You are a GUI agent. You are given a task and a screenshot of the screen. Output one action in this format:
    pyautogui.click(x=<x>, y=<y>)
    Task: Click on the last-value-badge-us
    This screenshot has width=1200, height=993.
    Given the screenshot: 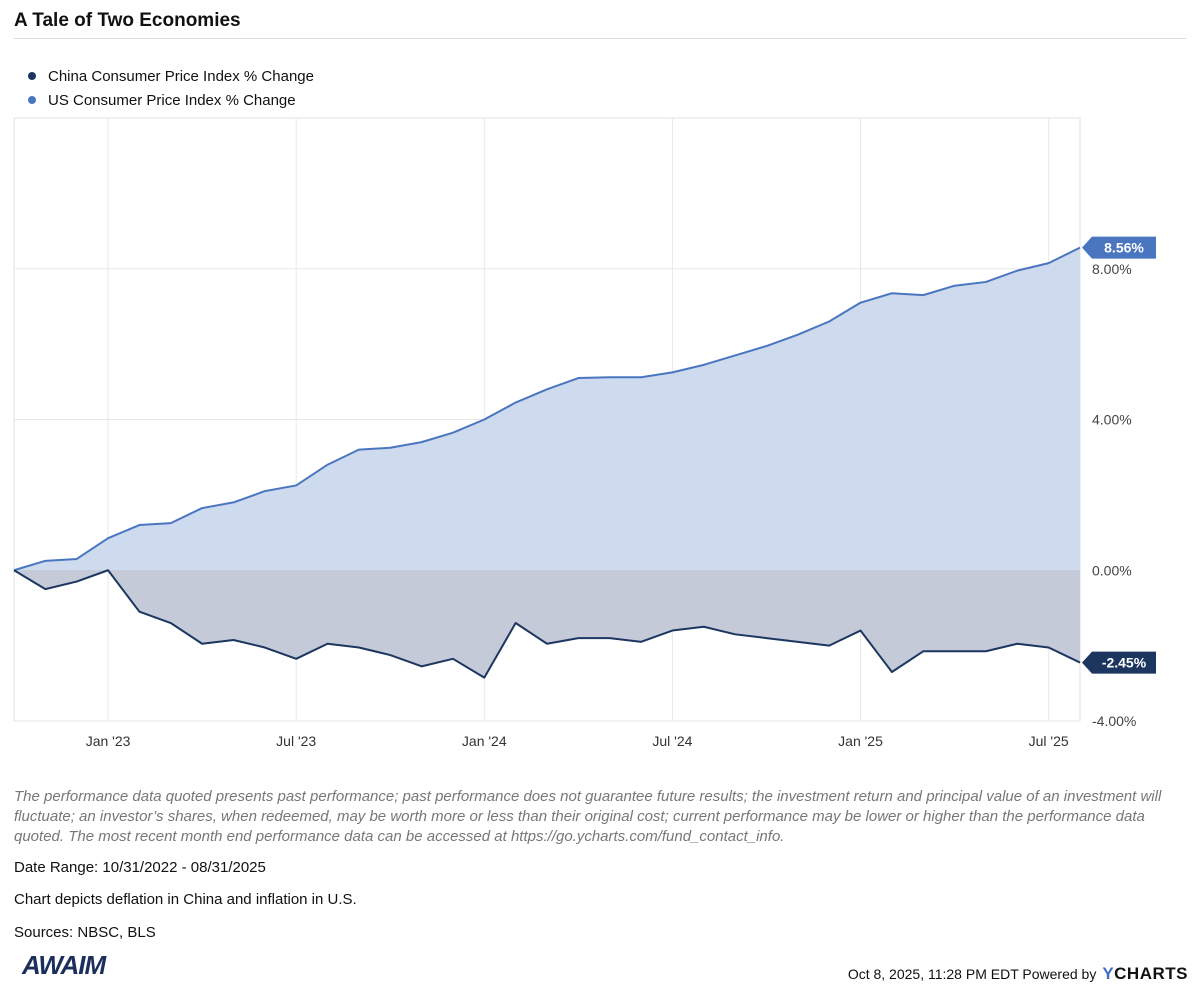 What is the action you would take?
    pyautogui.click(x=1119, y=247)
    